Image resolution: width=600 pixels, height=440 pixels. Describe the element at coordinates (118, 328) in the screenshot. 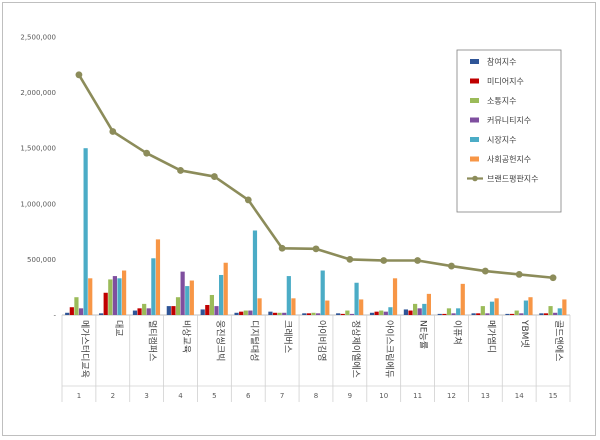

I see `category-label: 대교` at that location.